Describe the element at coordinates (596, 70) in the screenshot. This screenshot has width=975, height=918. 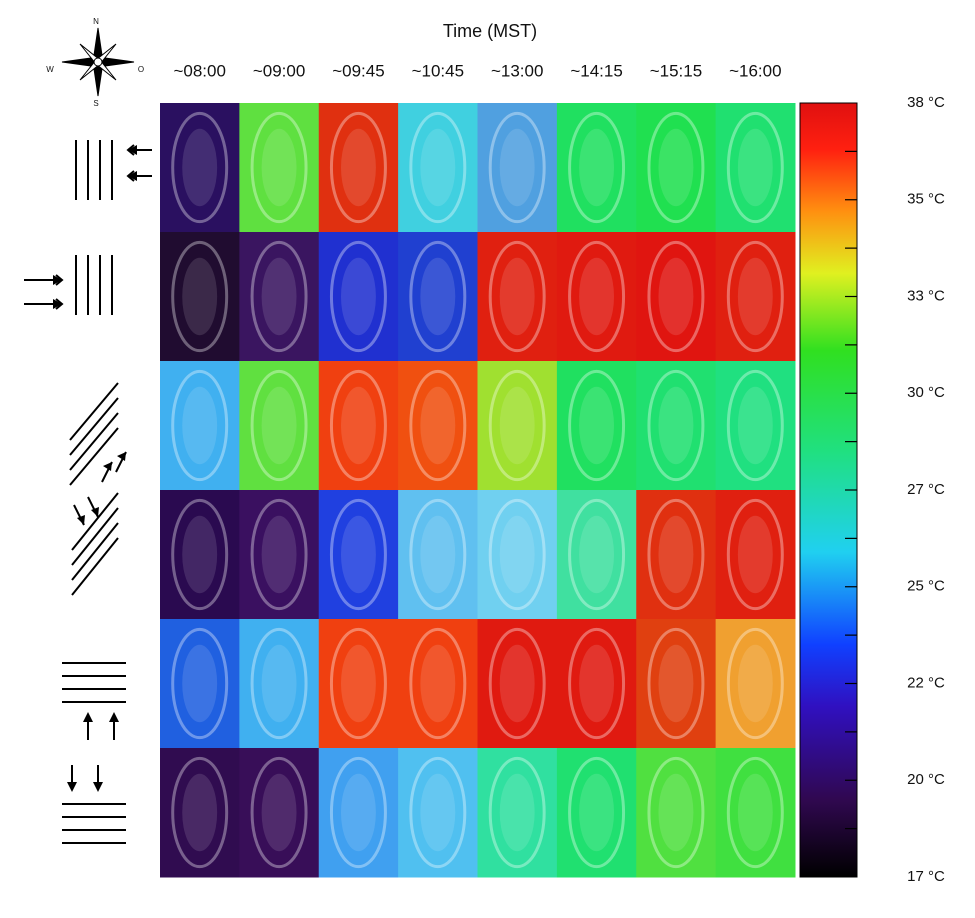
I see `time-label: ~14:15` at that location.